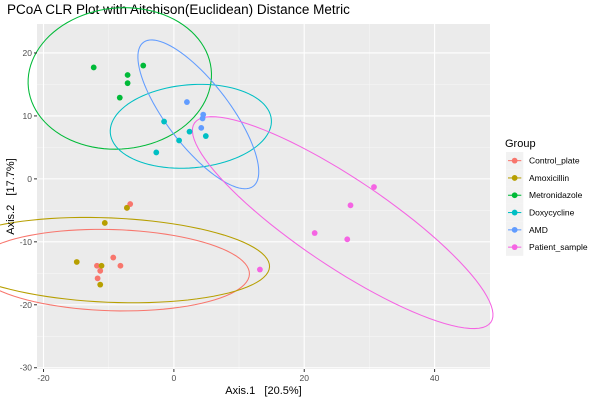 Image resolution: width=600 pixels, height=405 pixels. What do you see at coordinates (538, 230) in the screenshot?
I see `legend-label-amd: AMD` at bounding box center [538, 230].